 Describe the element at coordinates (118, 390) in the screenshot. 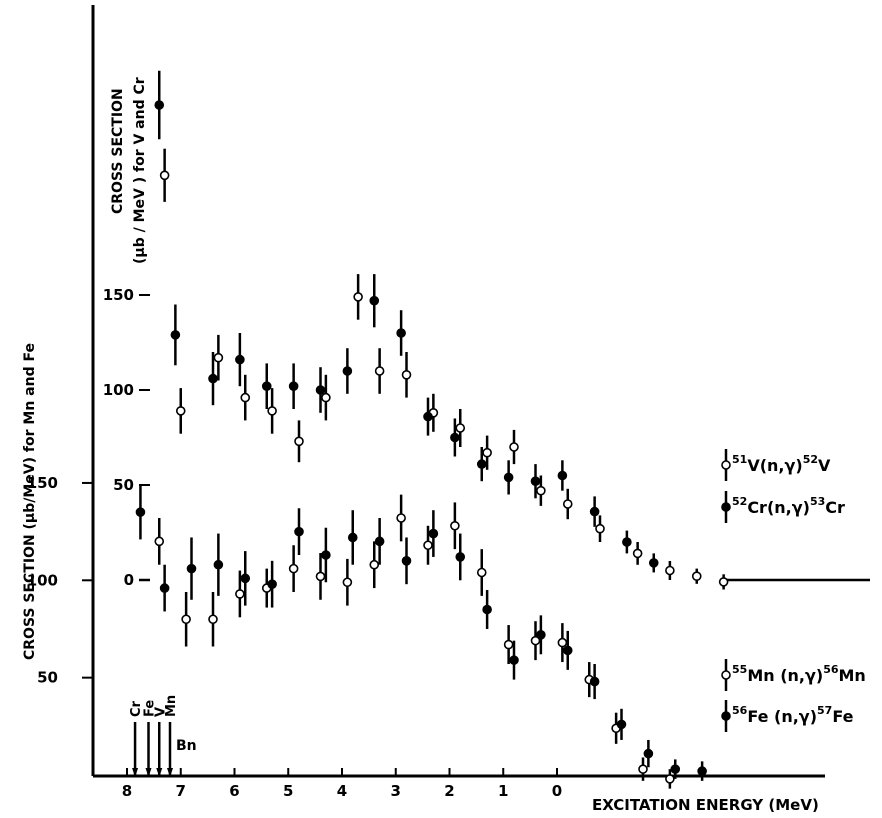

I see `upper-y-tick-label: 100` at that location.